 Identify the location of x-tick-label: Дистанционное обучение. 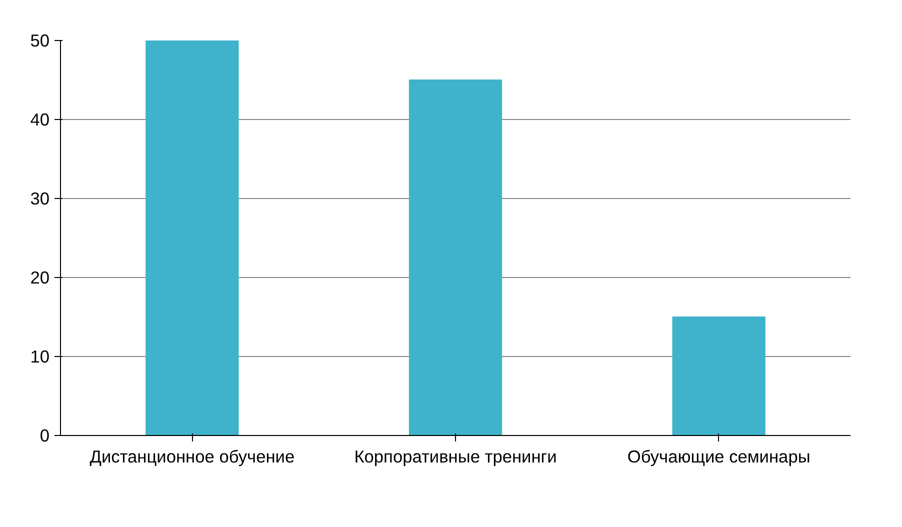
(192, 456).